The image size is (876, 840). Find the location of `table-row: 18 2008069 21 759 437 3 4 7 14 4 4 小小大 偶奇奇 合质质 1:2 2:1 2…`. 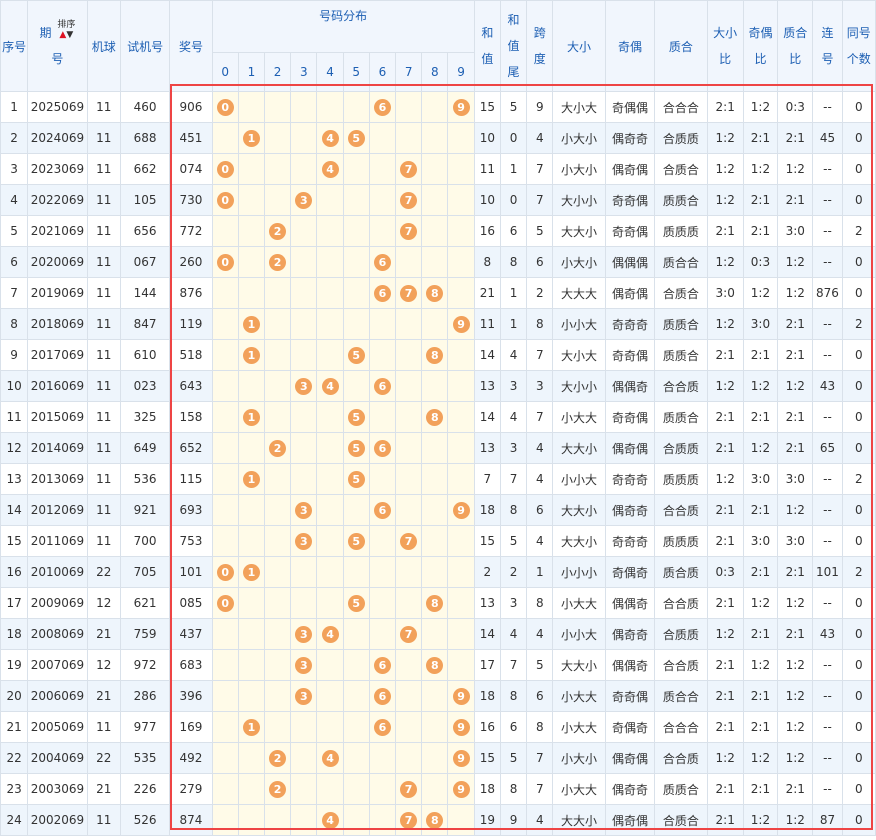

table-row: 18 2008069 21 759 437 3 4 7 14 4 4 小小大 偶奇奇 合质质 1:2 2:1 2… is located at coordinates (438, 634).